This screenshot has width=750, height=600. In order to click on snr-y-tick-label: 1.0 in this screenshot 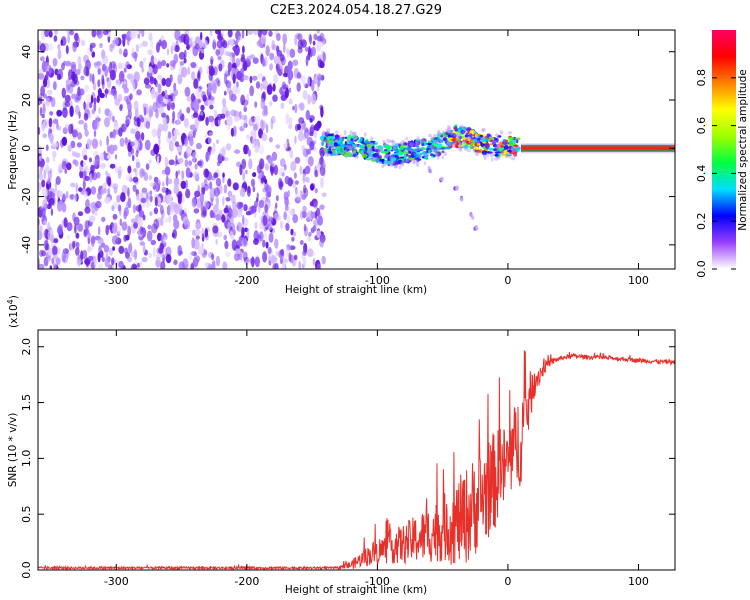, I will do `click(26, 459)`.